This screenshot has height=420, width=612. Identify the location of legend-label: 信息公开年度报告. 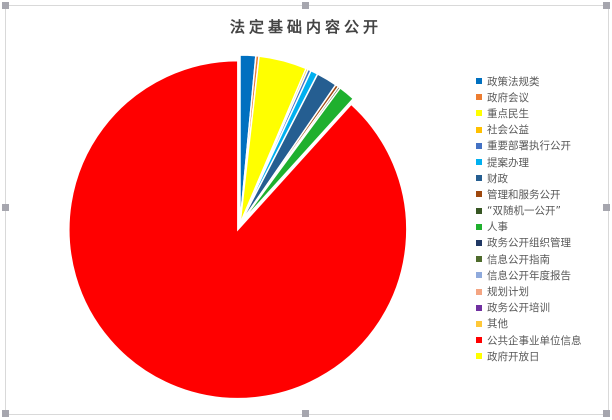
(529, 275).